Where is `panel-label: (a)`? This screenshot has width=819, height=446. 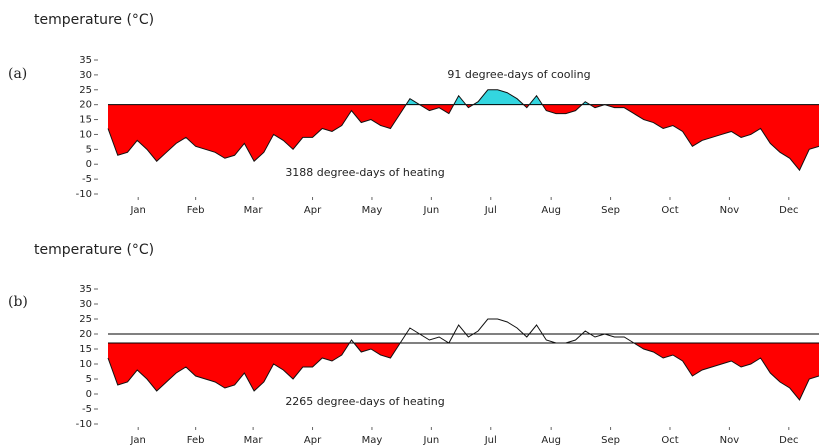 panel-label: (a) is located at coordinates (17, 74).